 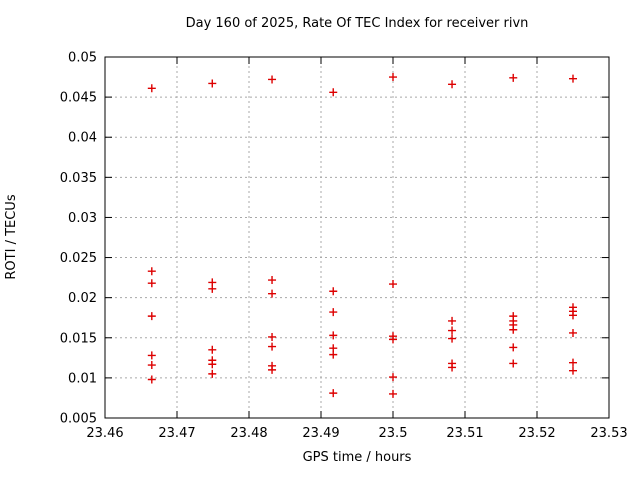 What do you see at coordinates (357, 457) in the screenshot?
I see `x-axis-label: GPS time / hours` at bounding box center [357, 457].